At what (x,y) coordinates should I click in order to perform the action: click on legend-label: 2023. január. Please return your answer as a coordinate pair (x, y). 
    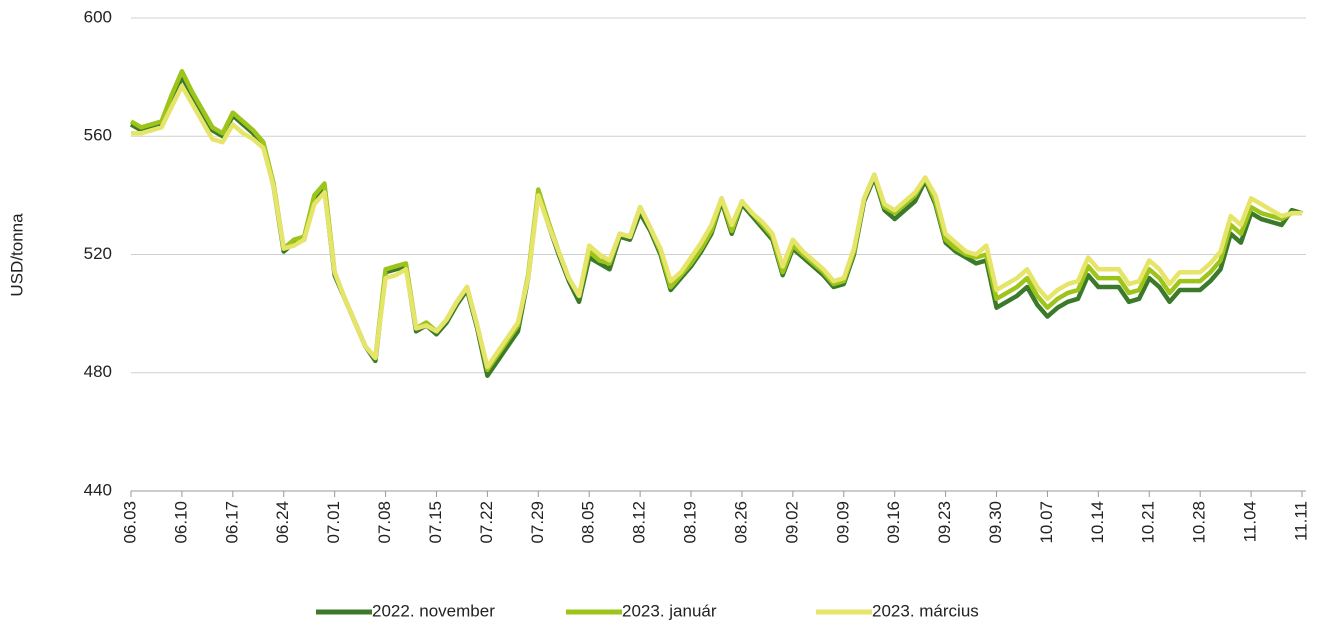
    Looking at the image, I should click on (669, 610).